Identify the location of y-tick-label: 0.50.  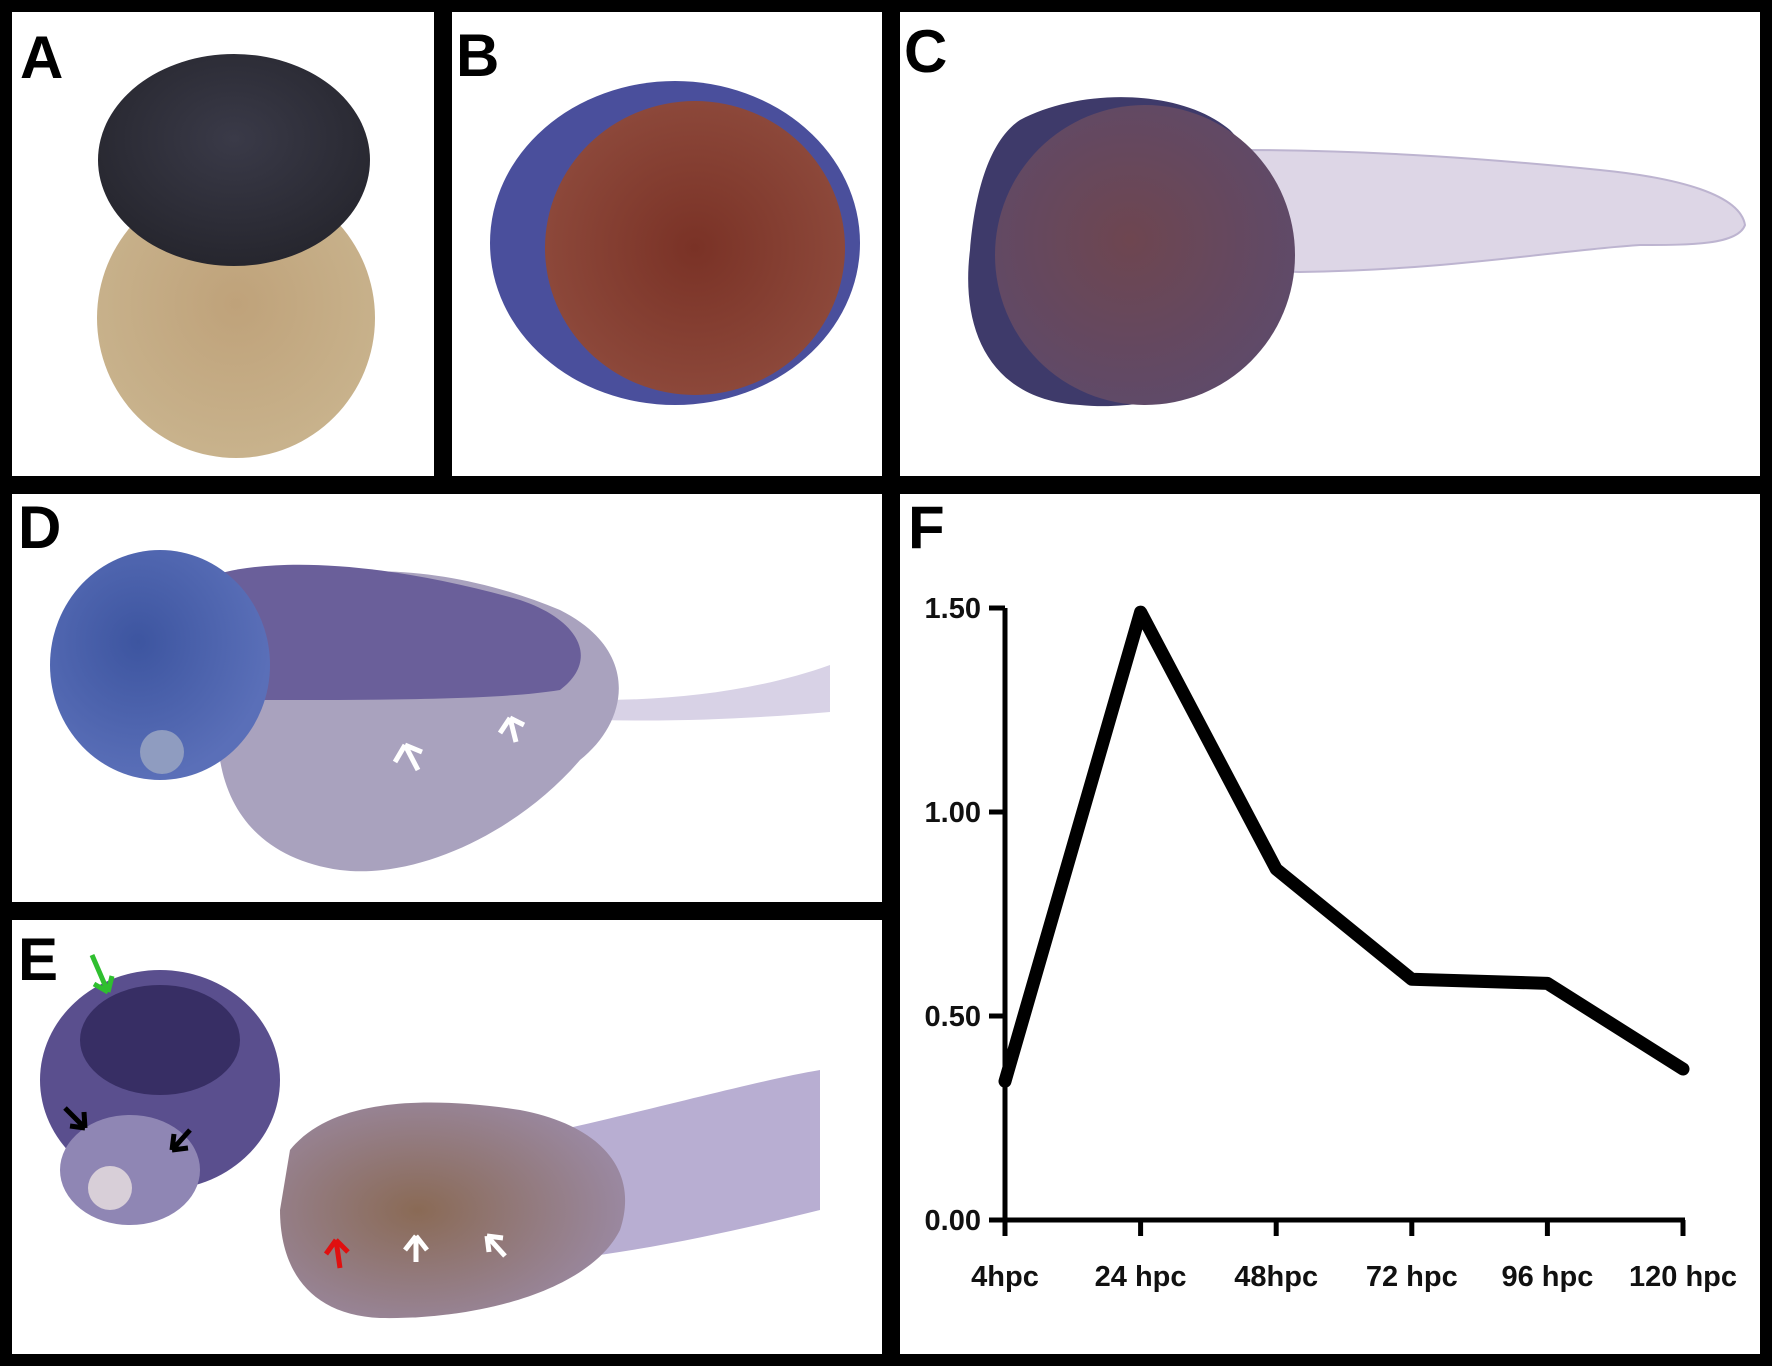
(953, 1017).